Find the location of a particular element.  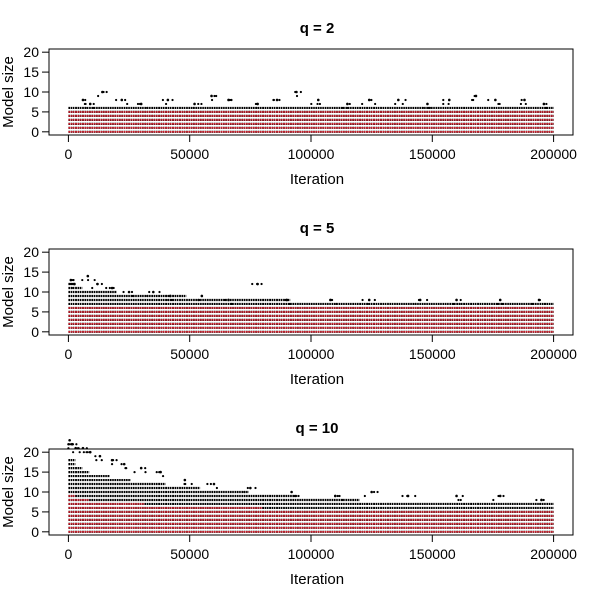

x-axis: 0 50000 100000 150000 200000 is located at coordinates (321, 548).